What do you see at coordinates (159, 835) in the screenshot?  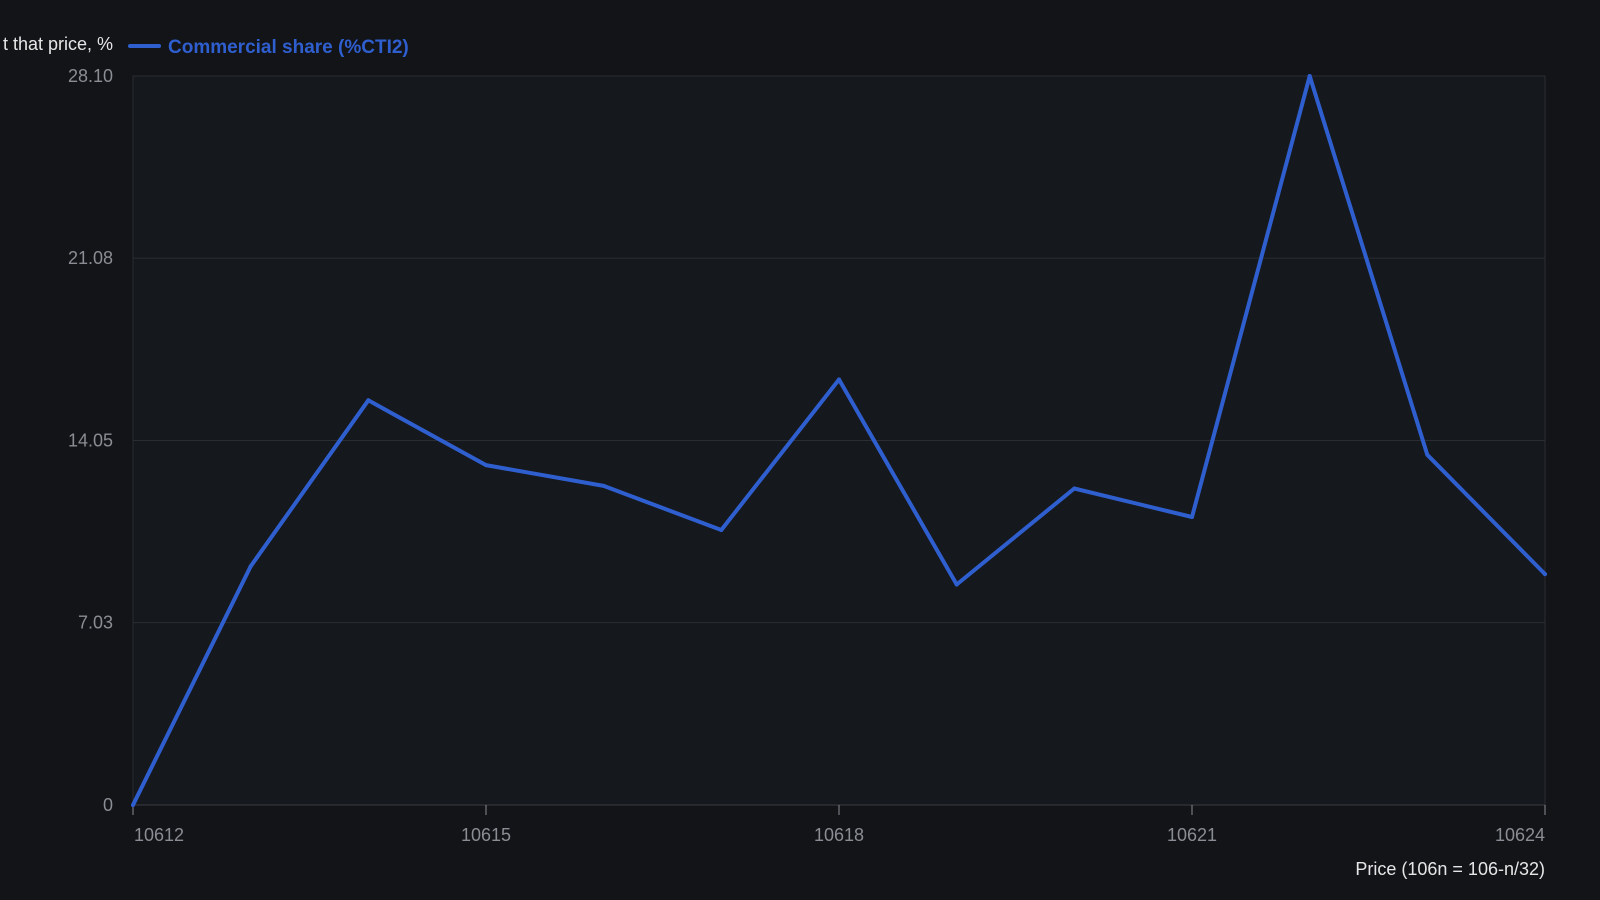 I see `x-tick-label: 10612` at bounding box center [159, 835].